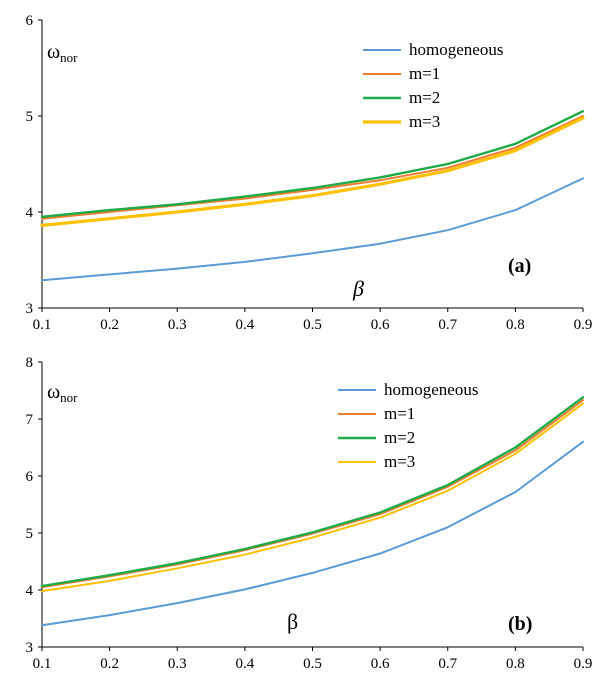 This screenshot has height=675, width=608. I want to click on series-line-m=3, so click(312, 171).